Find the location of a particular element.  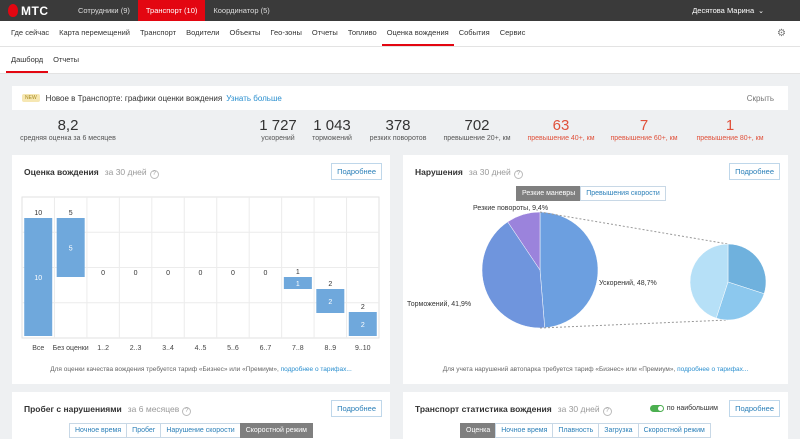

nav-events: События is located at coordinates (474, 32).